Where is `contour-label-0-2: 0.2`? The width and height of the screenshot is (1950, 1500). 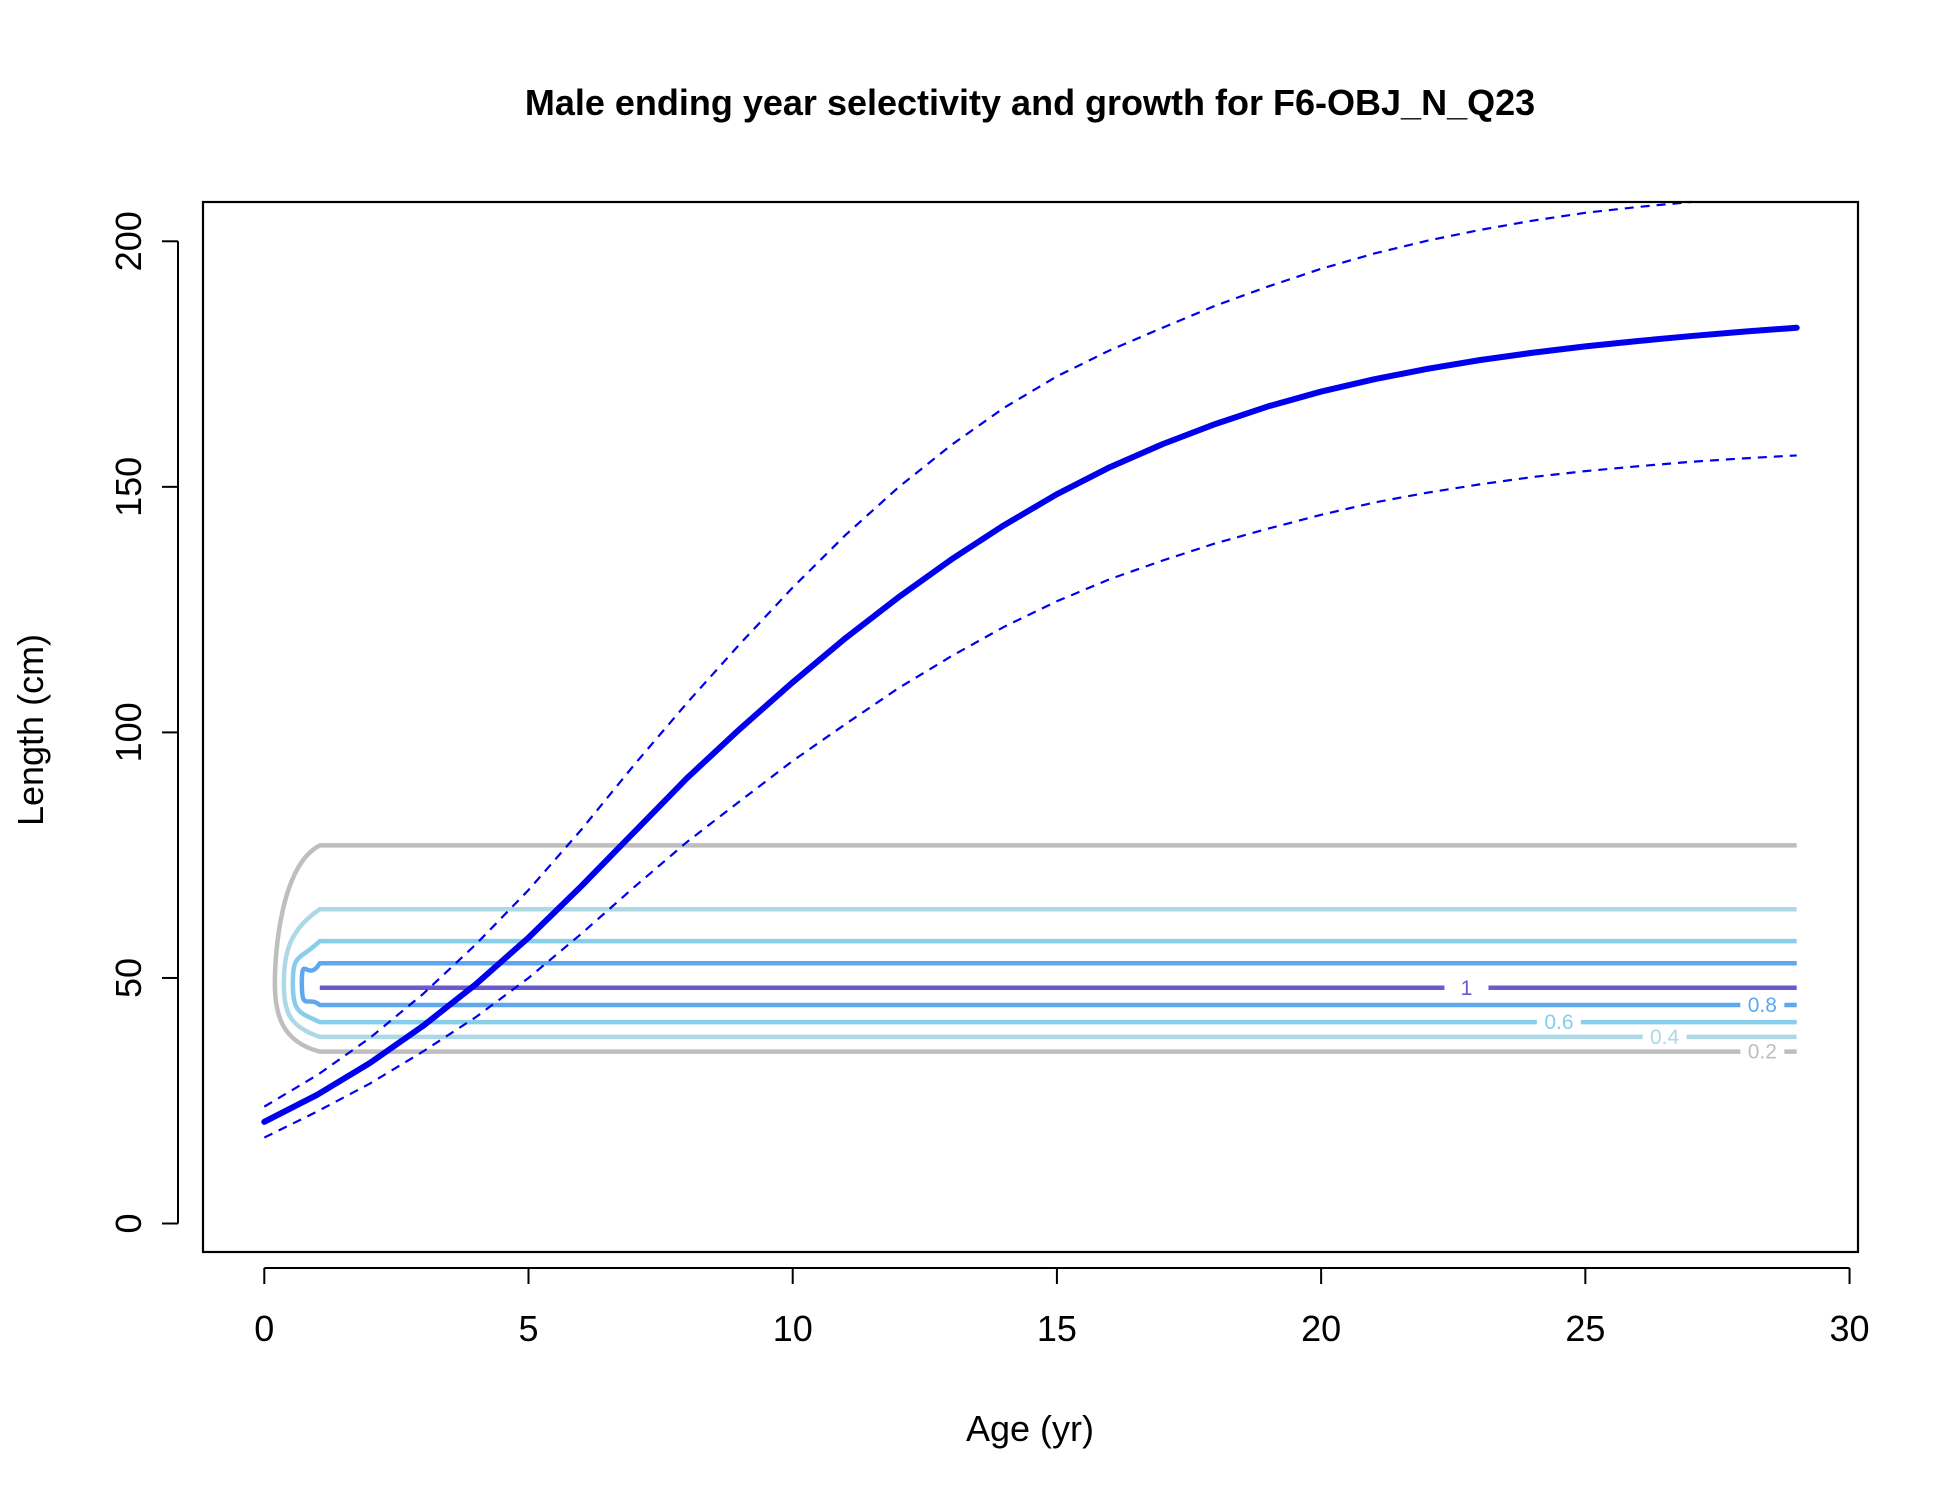
contour-label-0-2: 0.2 is located at coordinates (1762, 1052).